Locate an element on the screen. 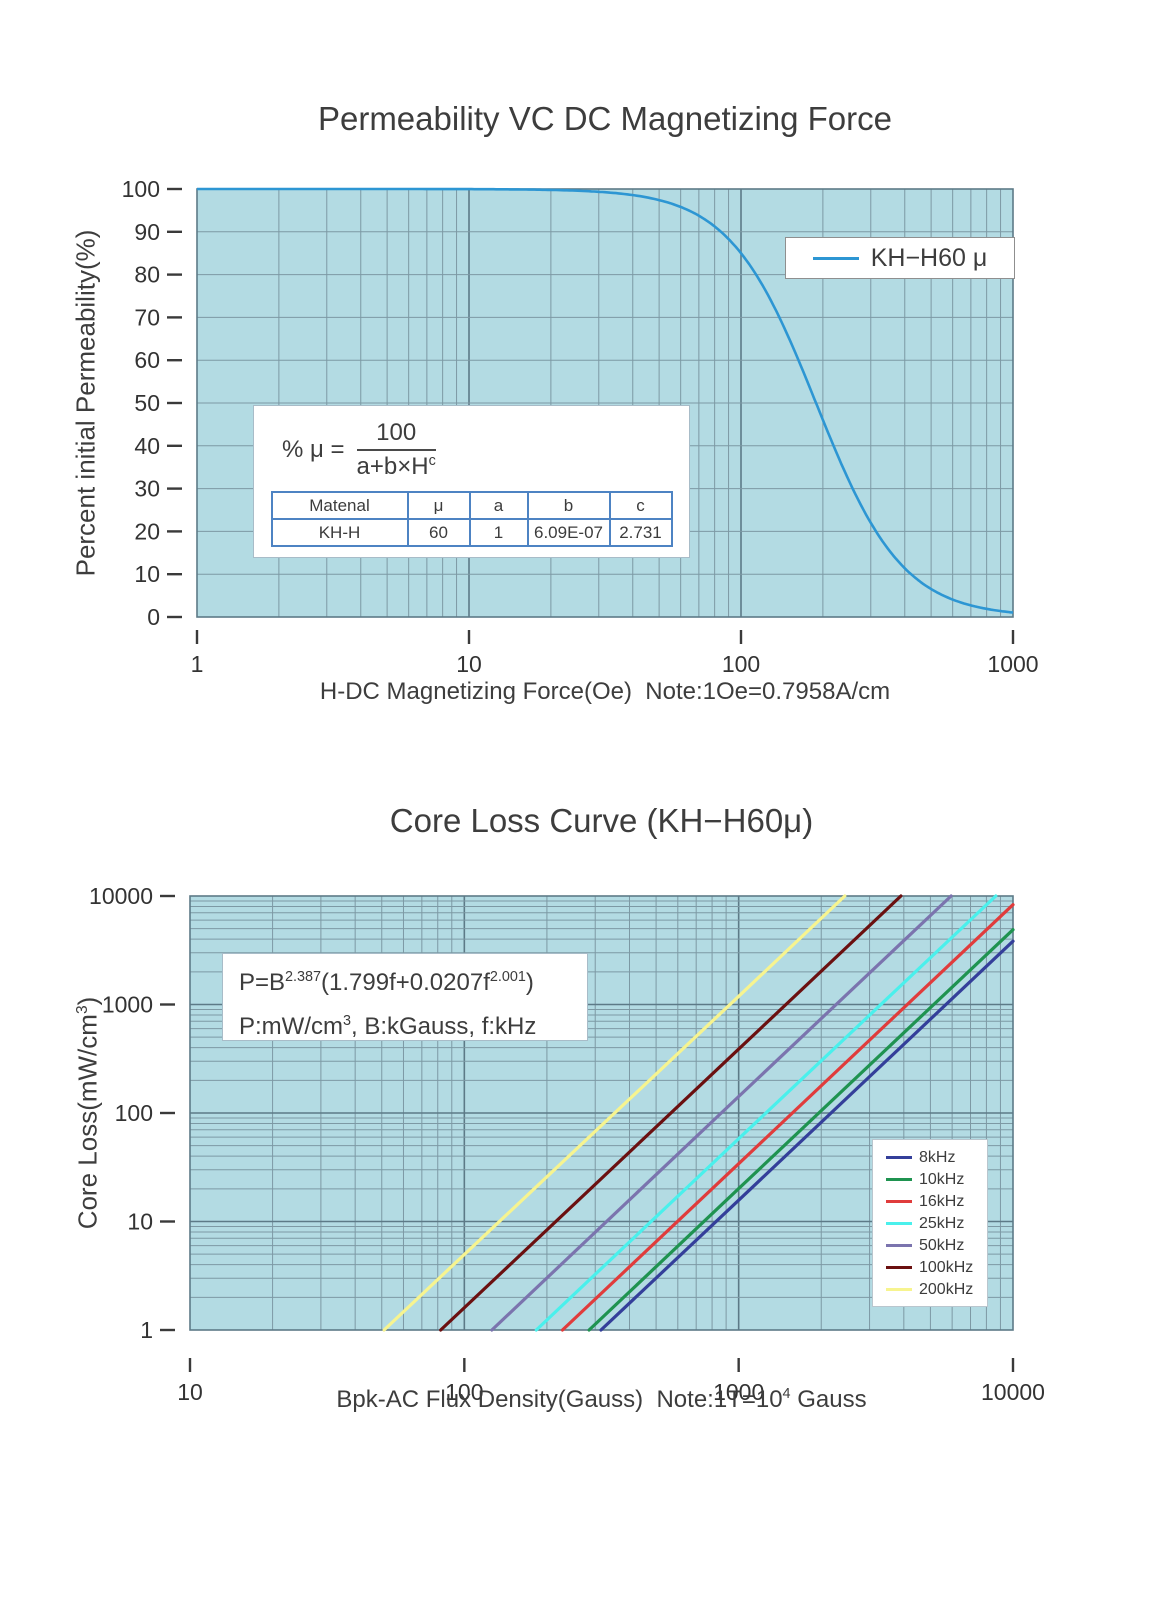 This screenshot has height=1600, width=1161. param-header-cell: b is located at coordinates (568, 506).